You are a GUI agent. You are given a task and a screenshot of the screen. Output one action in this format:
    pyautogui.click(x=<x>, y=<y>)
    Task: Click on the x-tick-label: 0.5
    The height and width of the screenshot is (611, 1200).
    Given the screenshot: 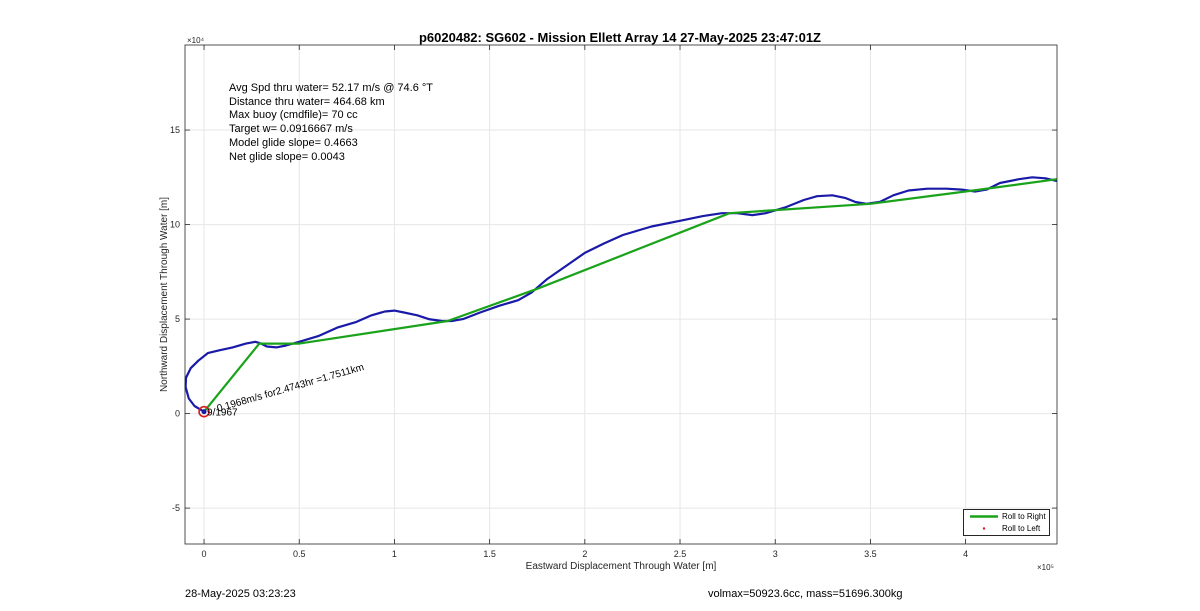 What is the action you would take?
    pyautogui.click(x=299, y=554)
    